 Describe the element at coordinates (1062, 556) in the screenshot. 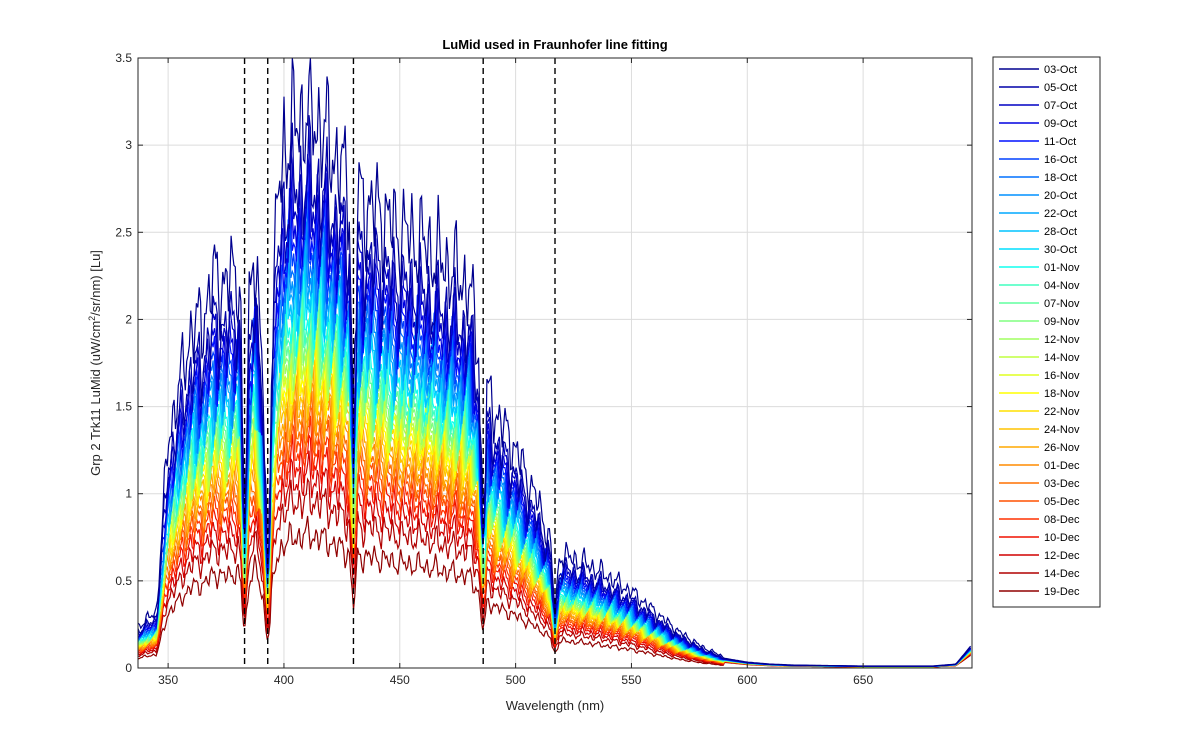

I see `legend-entry-label: 12-Dec` at that location.